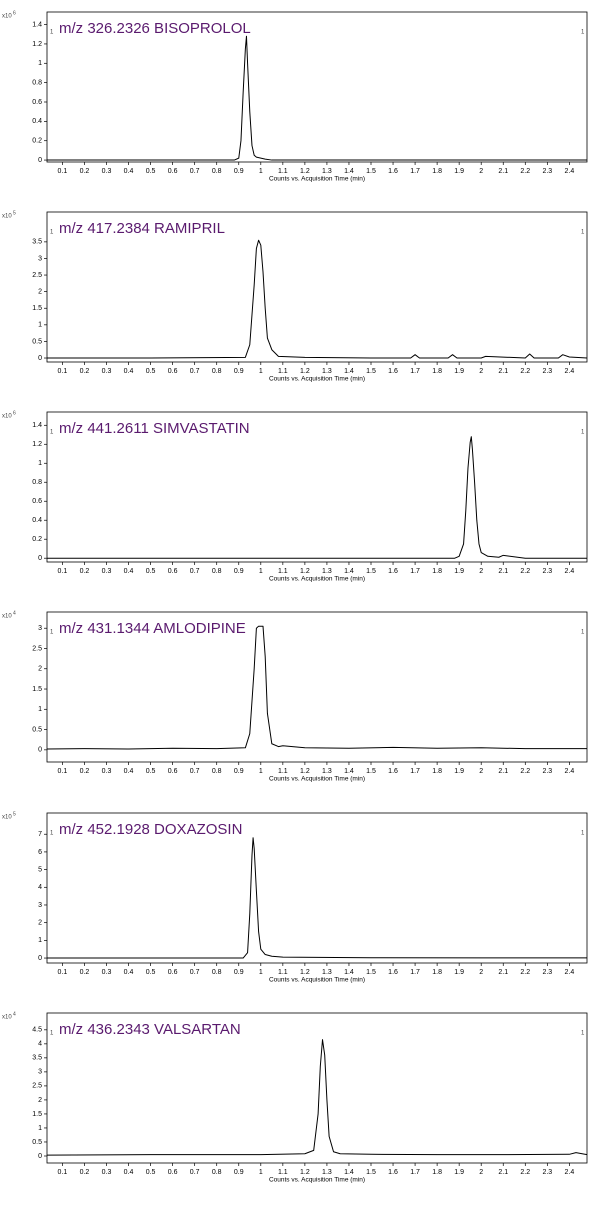 This screenshot has width=600, height=1209. Describe the element at coordinates (37, 121) in the screenshot. I see `y-tick-label: 0.4` at that location.